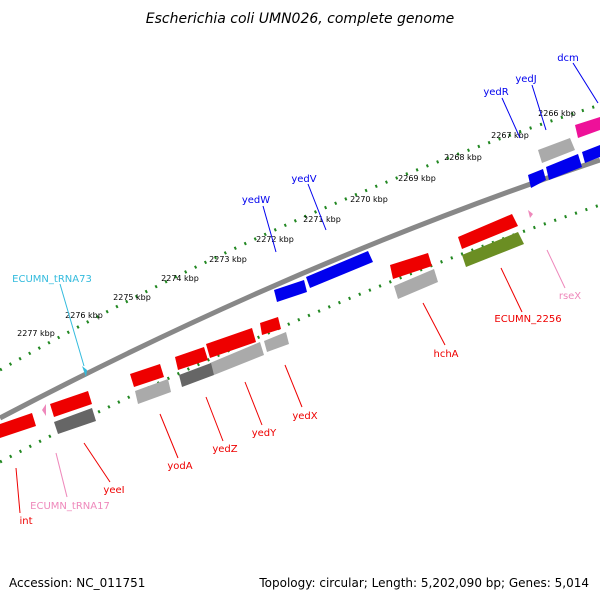  I want to click on kbp-label: 2274 kbp, so click(180, 278).